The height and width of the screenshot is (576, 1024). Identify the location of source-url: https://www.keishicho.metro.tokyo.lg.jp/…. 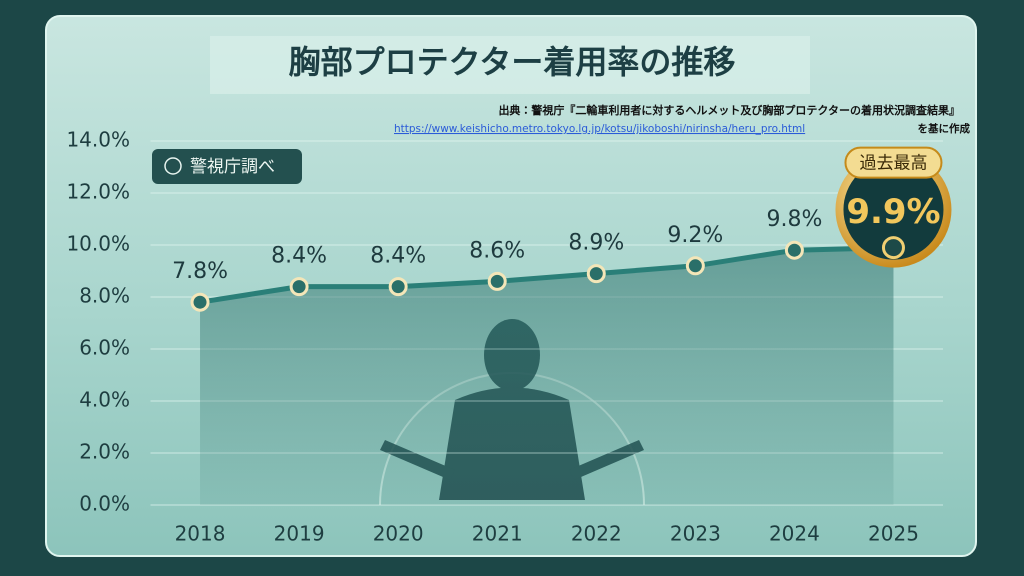
(599, 129).